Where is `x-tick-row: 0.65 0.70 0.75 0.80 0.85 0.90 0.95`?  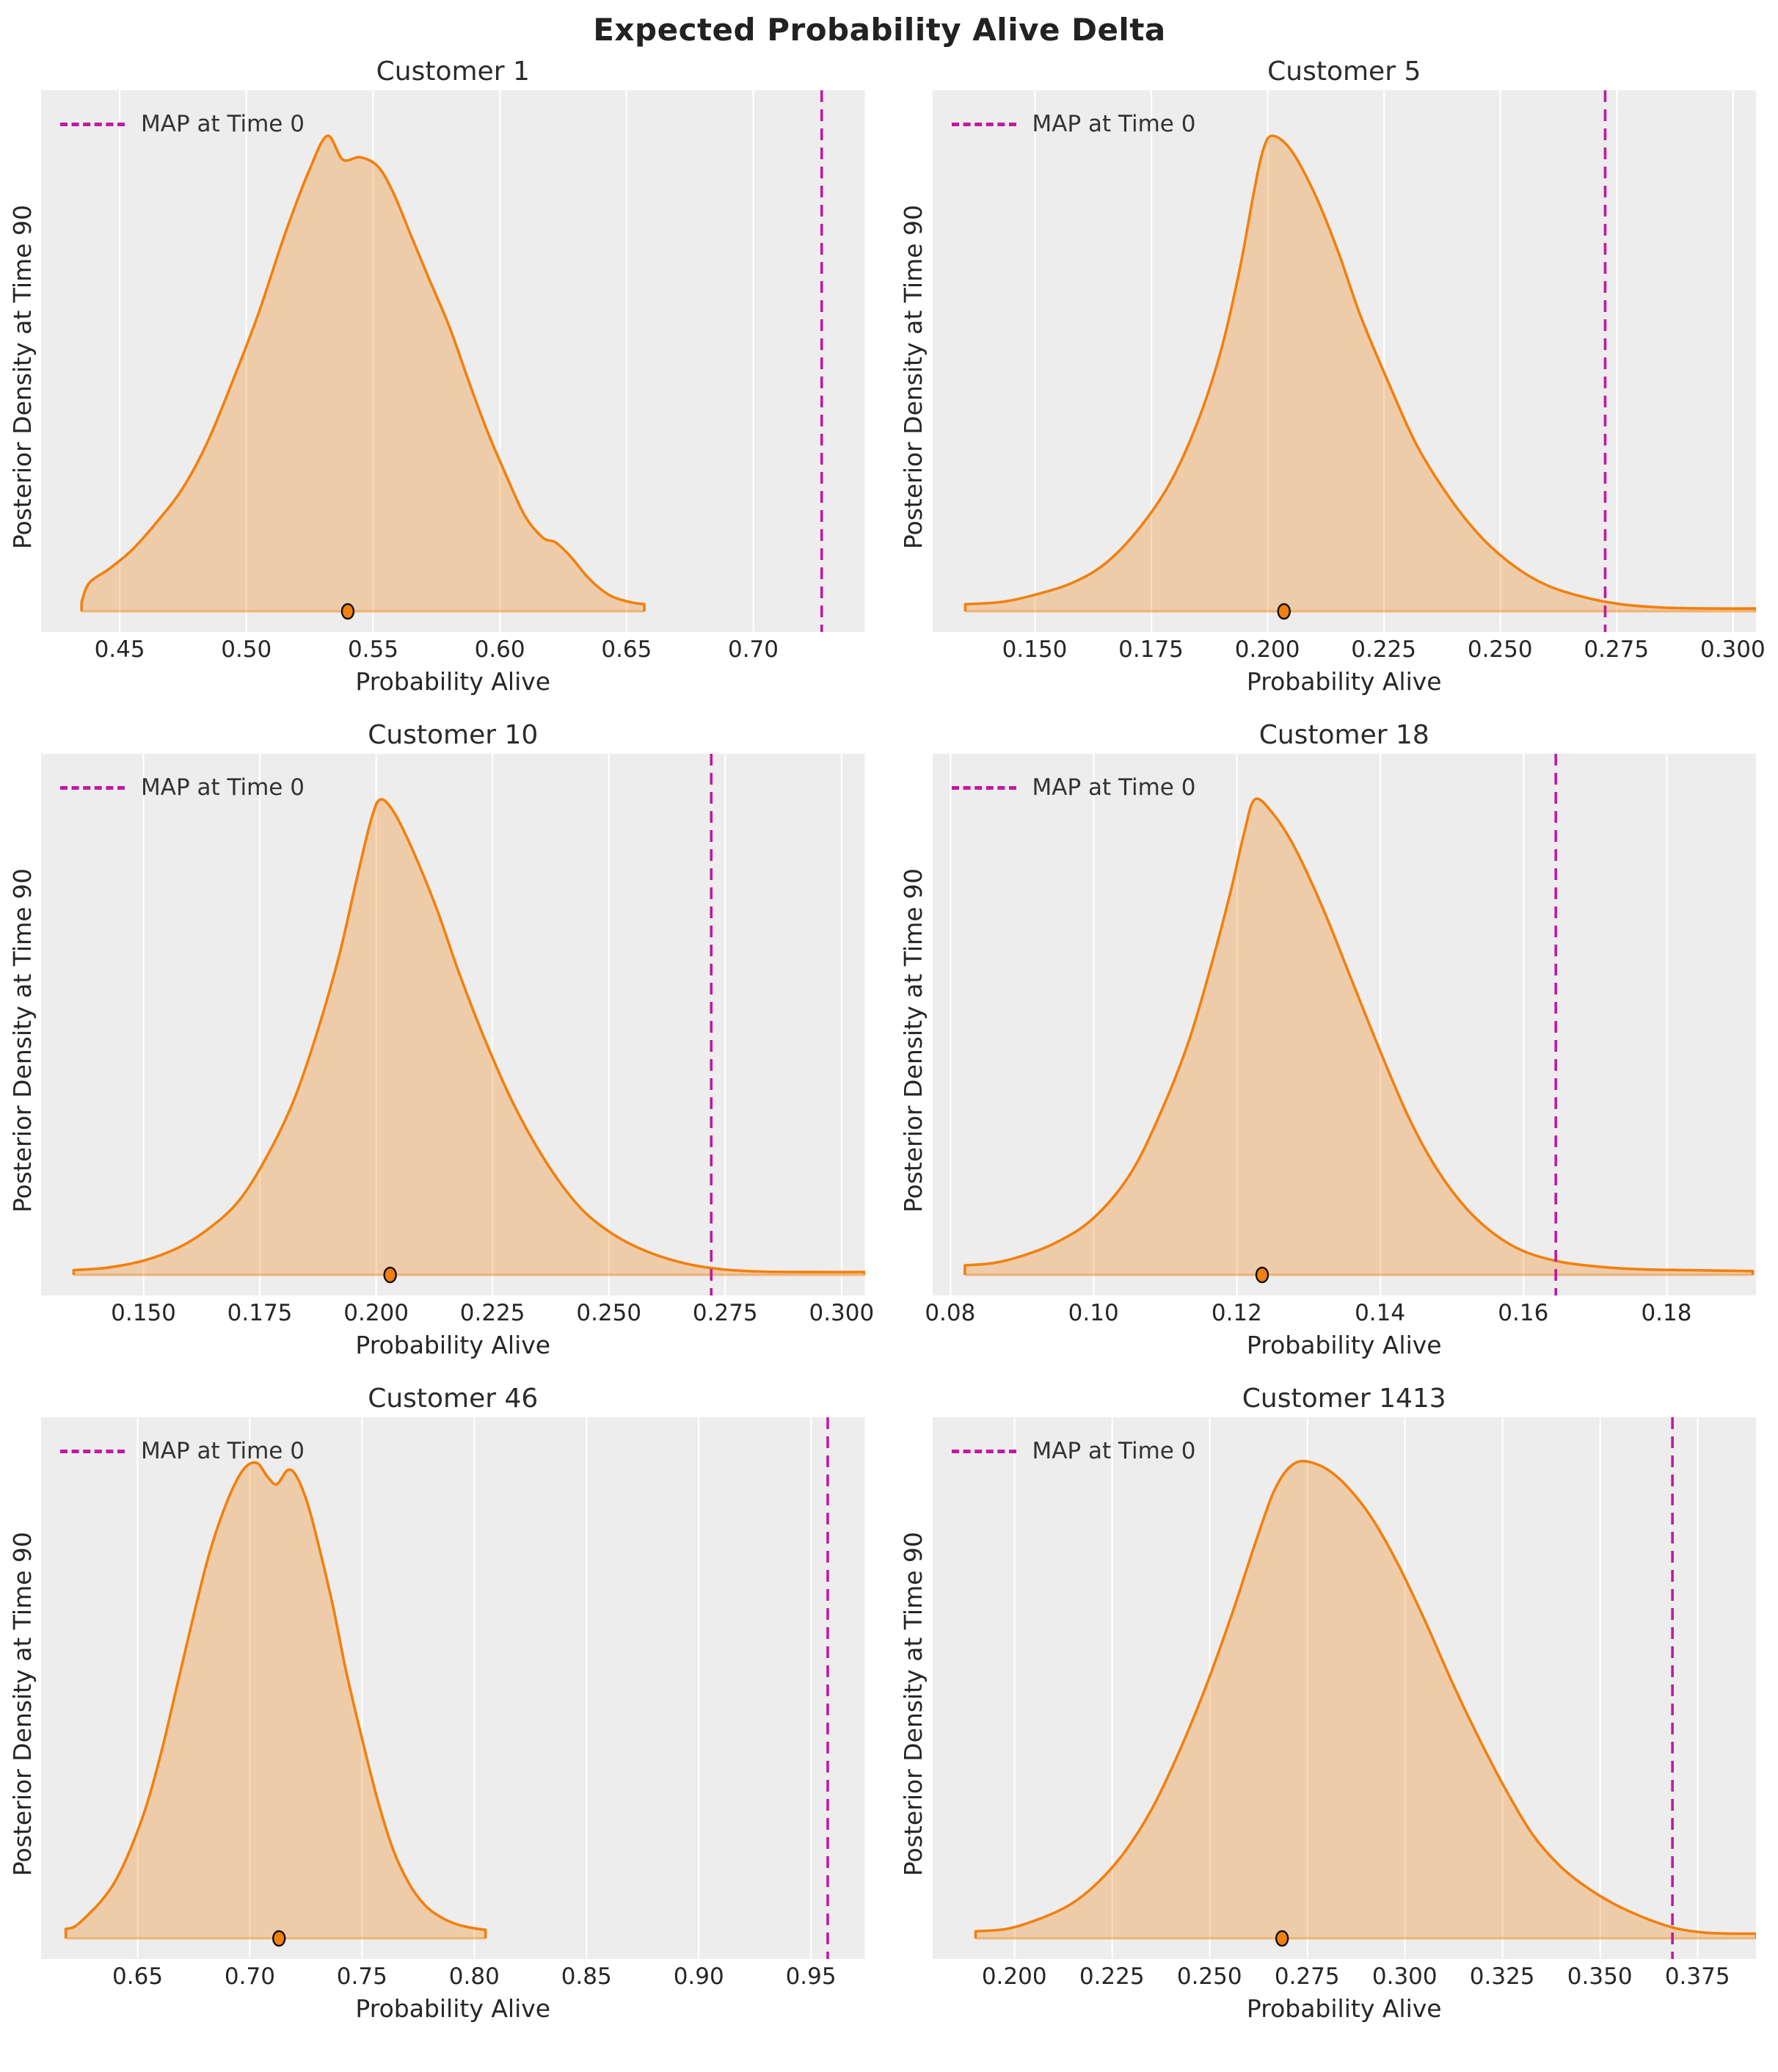 x-tick-row: 0.65 0.70 0.75 0.80 0.85 0.90 0.95 is located at coordinates (453, 1976).